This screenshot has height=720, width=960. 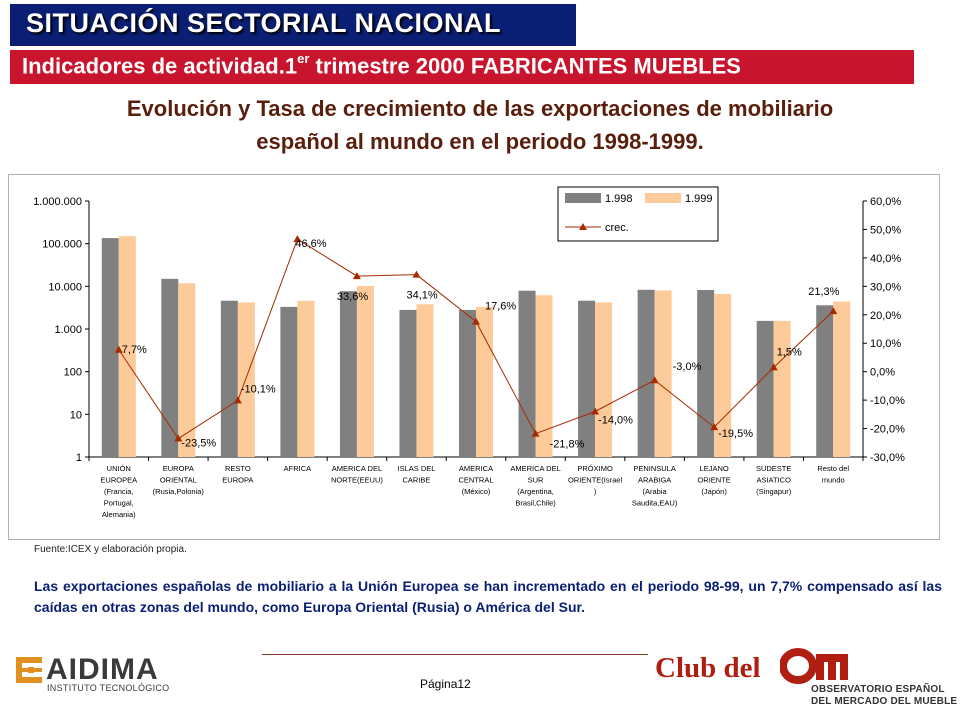 I want to click on club-text: Club del, so click(x=708, y=668).